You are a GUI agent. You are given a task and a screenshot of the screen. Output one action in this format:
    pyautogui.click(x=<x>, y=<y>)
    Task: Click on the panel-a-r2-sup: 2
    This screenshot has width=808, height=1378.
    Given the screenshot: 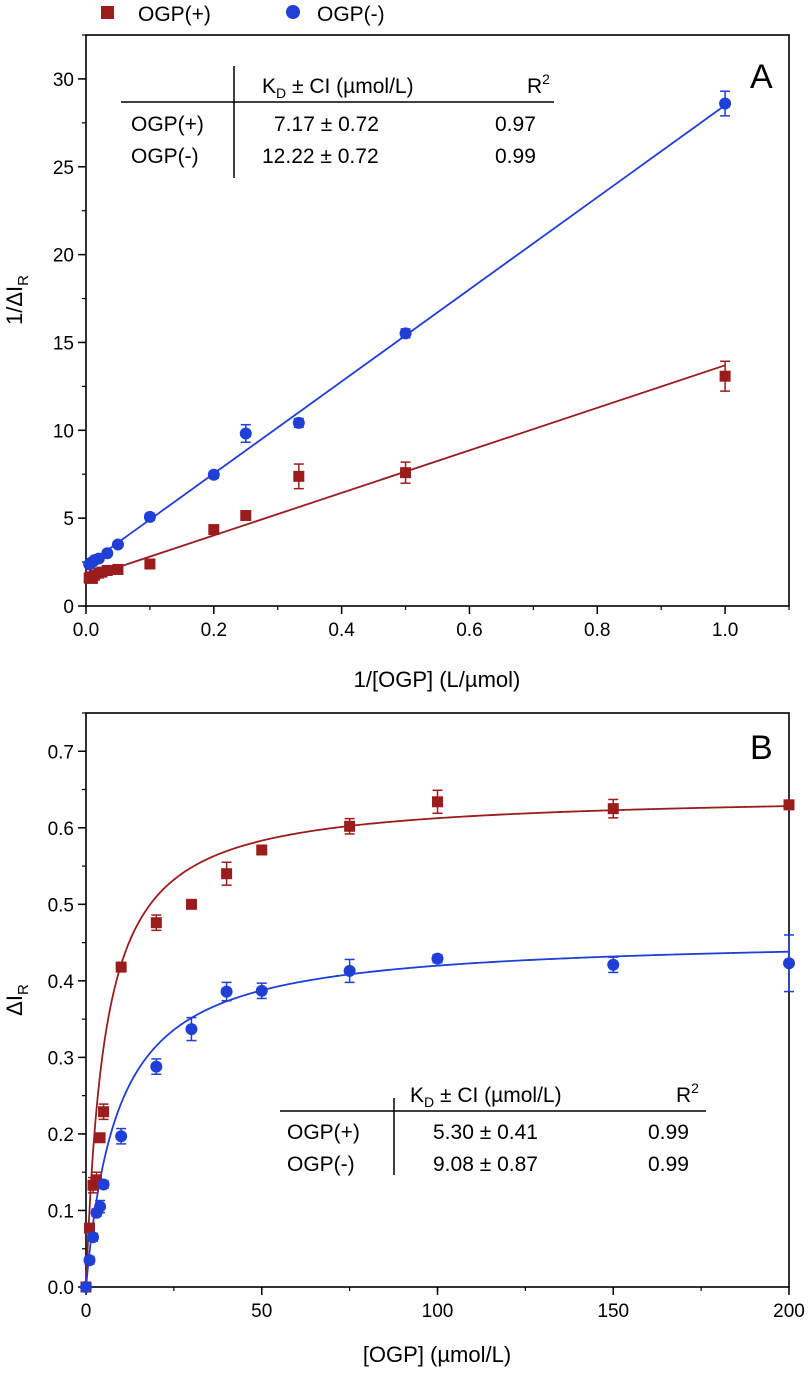 What is the action you would take?
    pyautogui.click(x=546, y=79)
    